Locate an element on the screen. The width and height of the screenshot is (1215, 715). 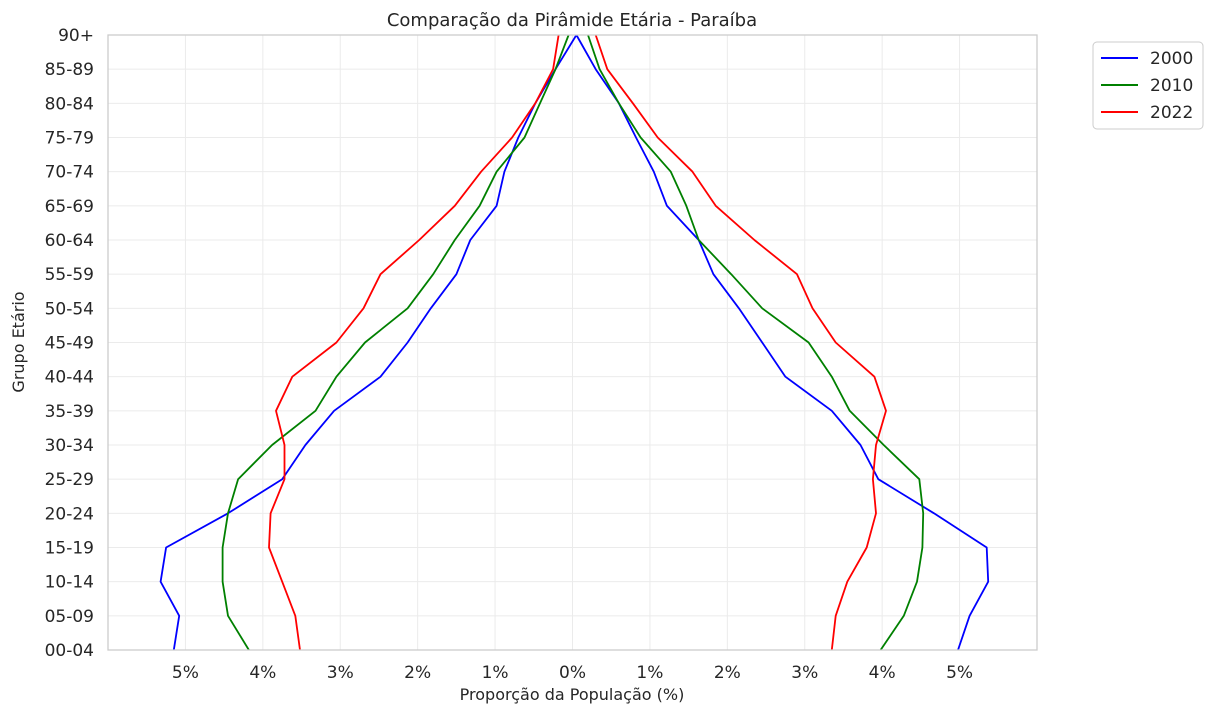
legend: 2000 2010 2022 is located at coordinates (1148, 85).